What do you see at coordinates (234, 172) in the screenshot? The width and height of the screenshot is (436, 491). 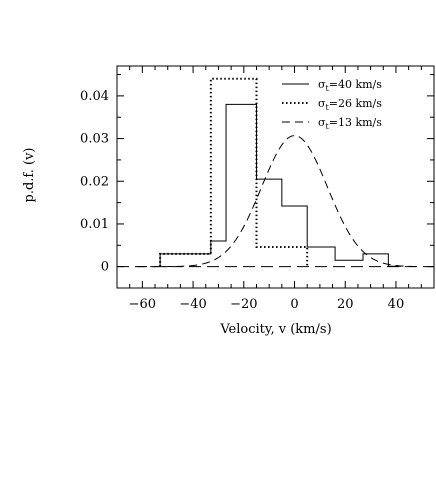 I see `series-line-dotted` at bounding box center [234, 172].